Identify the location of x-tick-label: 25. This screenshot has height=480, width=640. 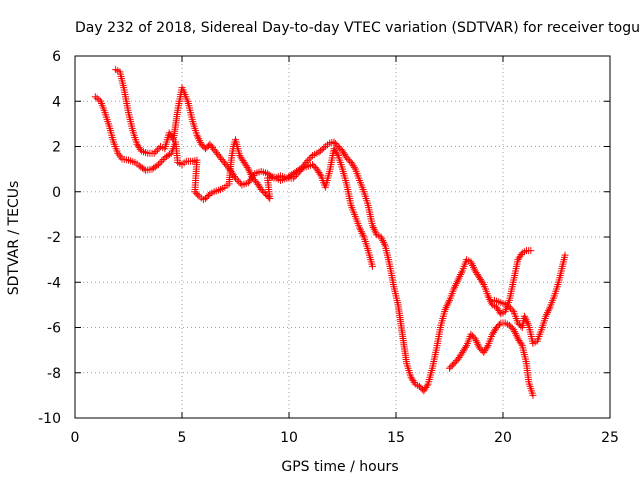
(610, 438).